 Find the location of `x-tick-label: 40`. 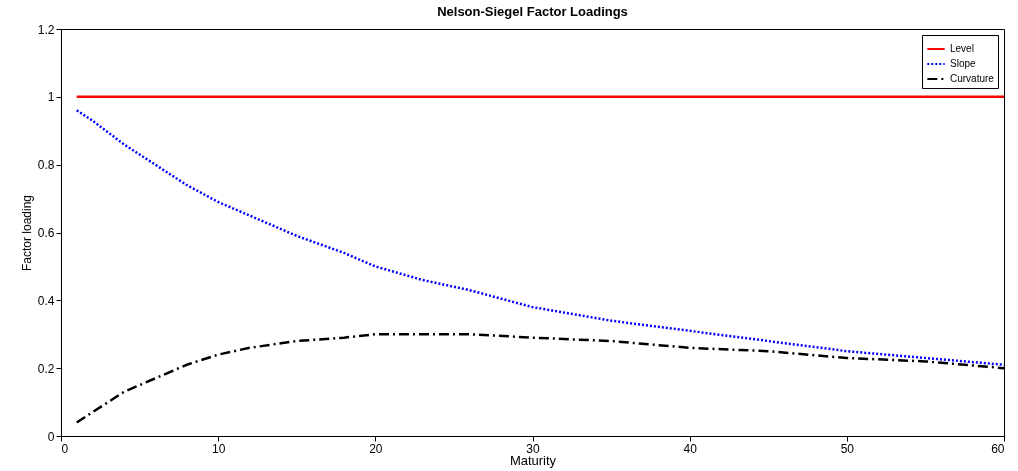

x-tick-label: 40 is located at coordinates (690, 448).